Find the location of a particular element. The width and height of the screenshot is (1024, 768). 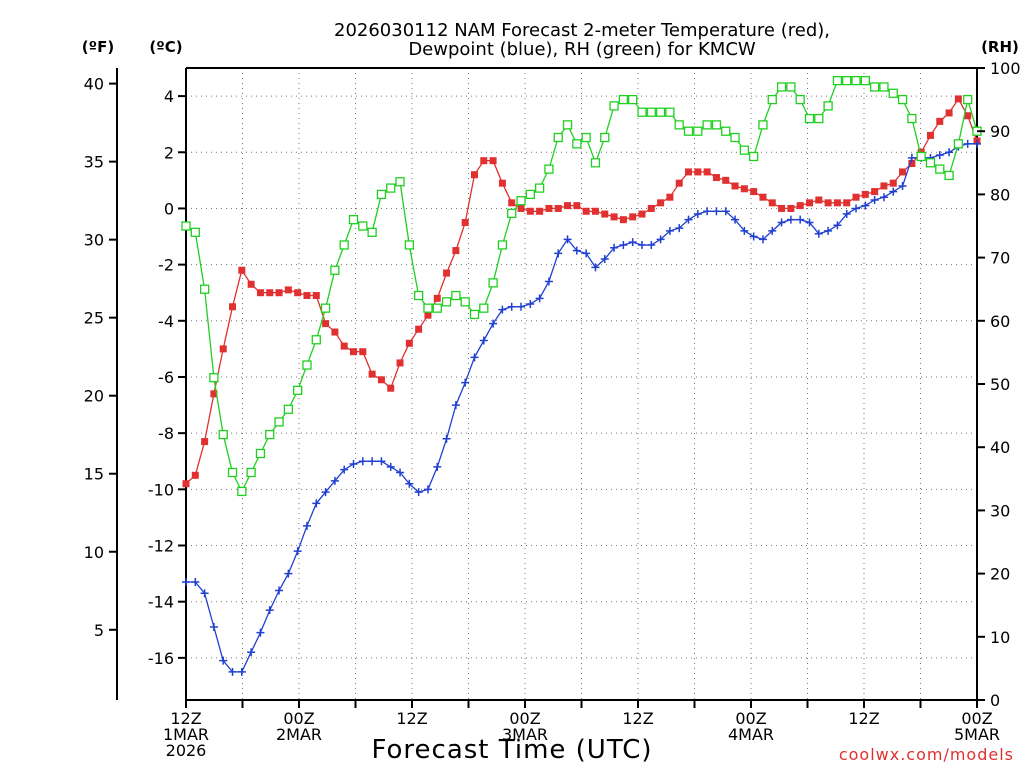

x-tick-label: 12Z is located at coordinates (411, 718).